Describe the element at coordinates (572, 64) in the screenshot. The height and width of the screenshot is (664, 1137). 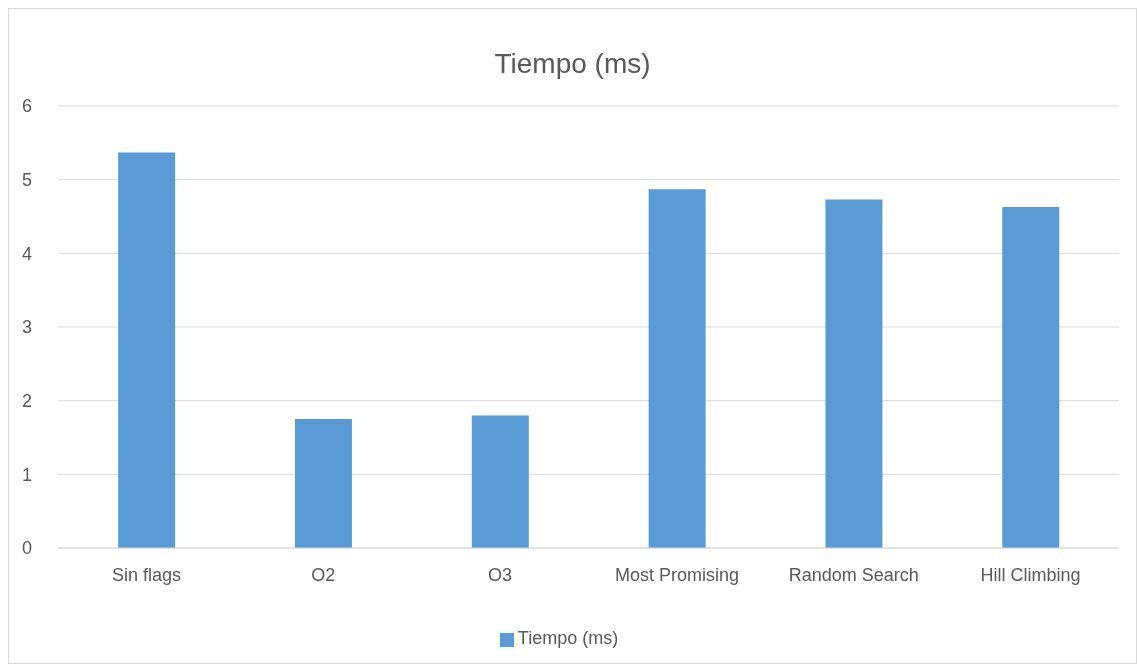
I see `chart-title: Tiempo (ms)` at that location.